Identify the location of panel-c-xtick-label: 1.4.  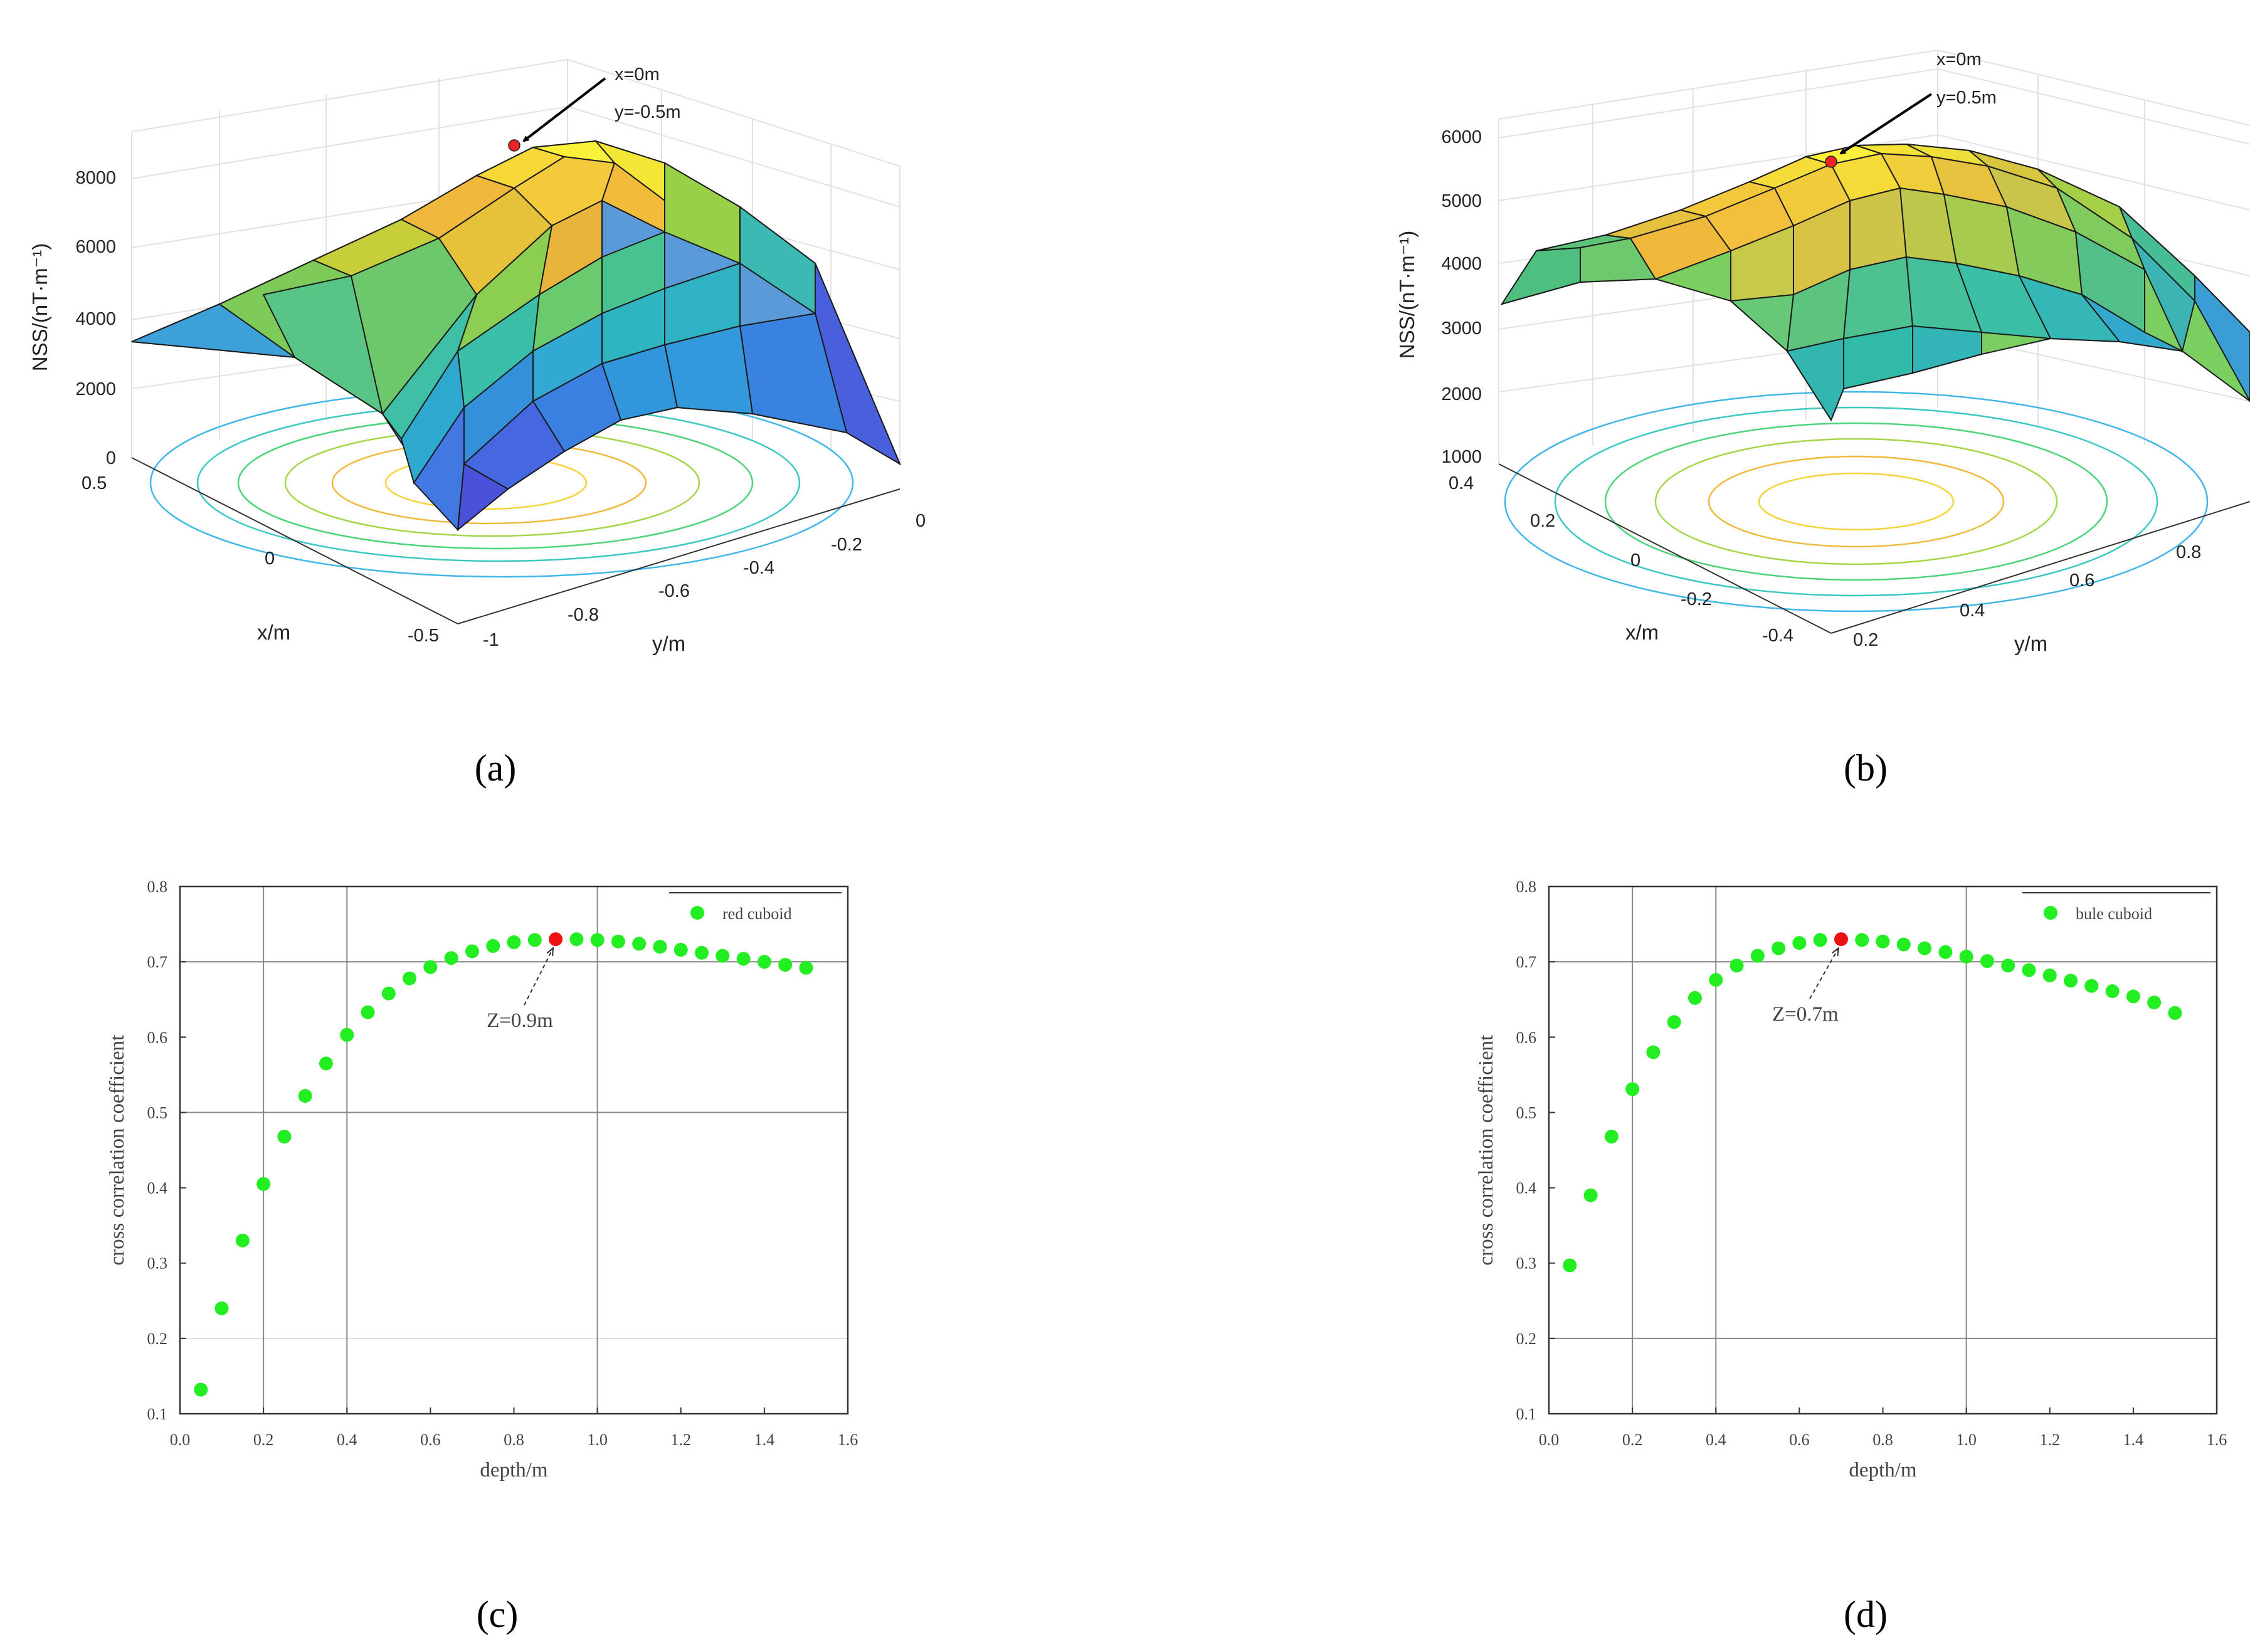
(764, 1440).